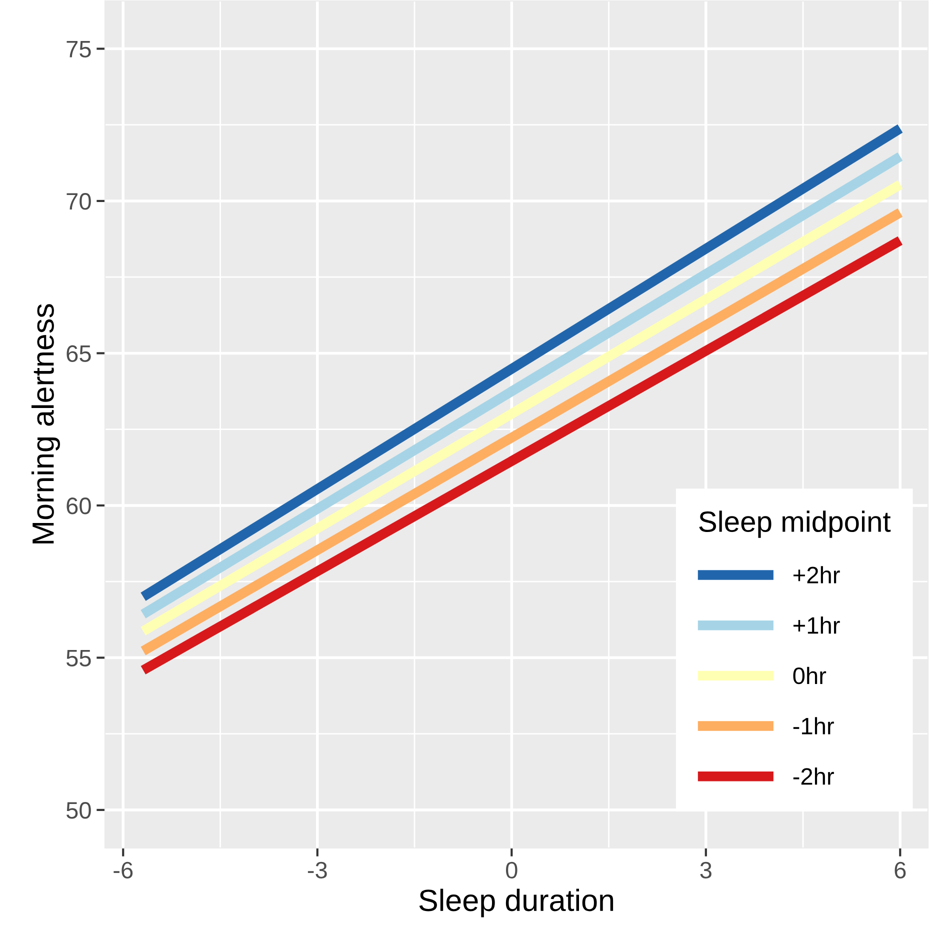 The width and height of the screenshot is (929, 933). Describe the element at coordinates (123, 870) in the screenshot. I see `x-tick-label: -6` at that location.